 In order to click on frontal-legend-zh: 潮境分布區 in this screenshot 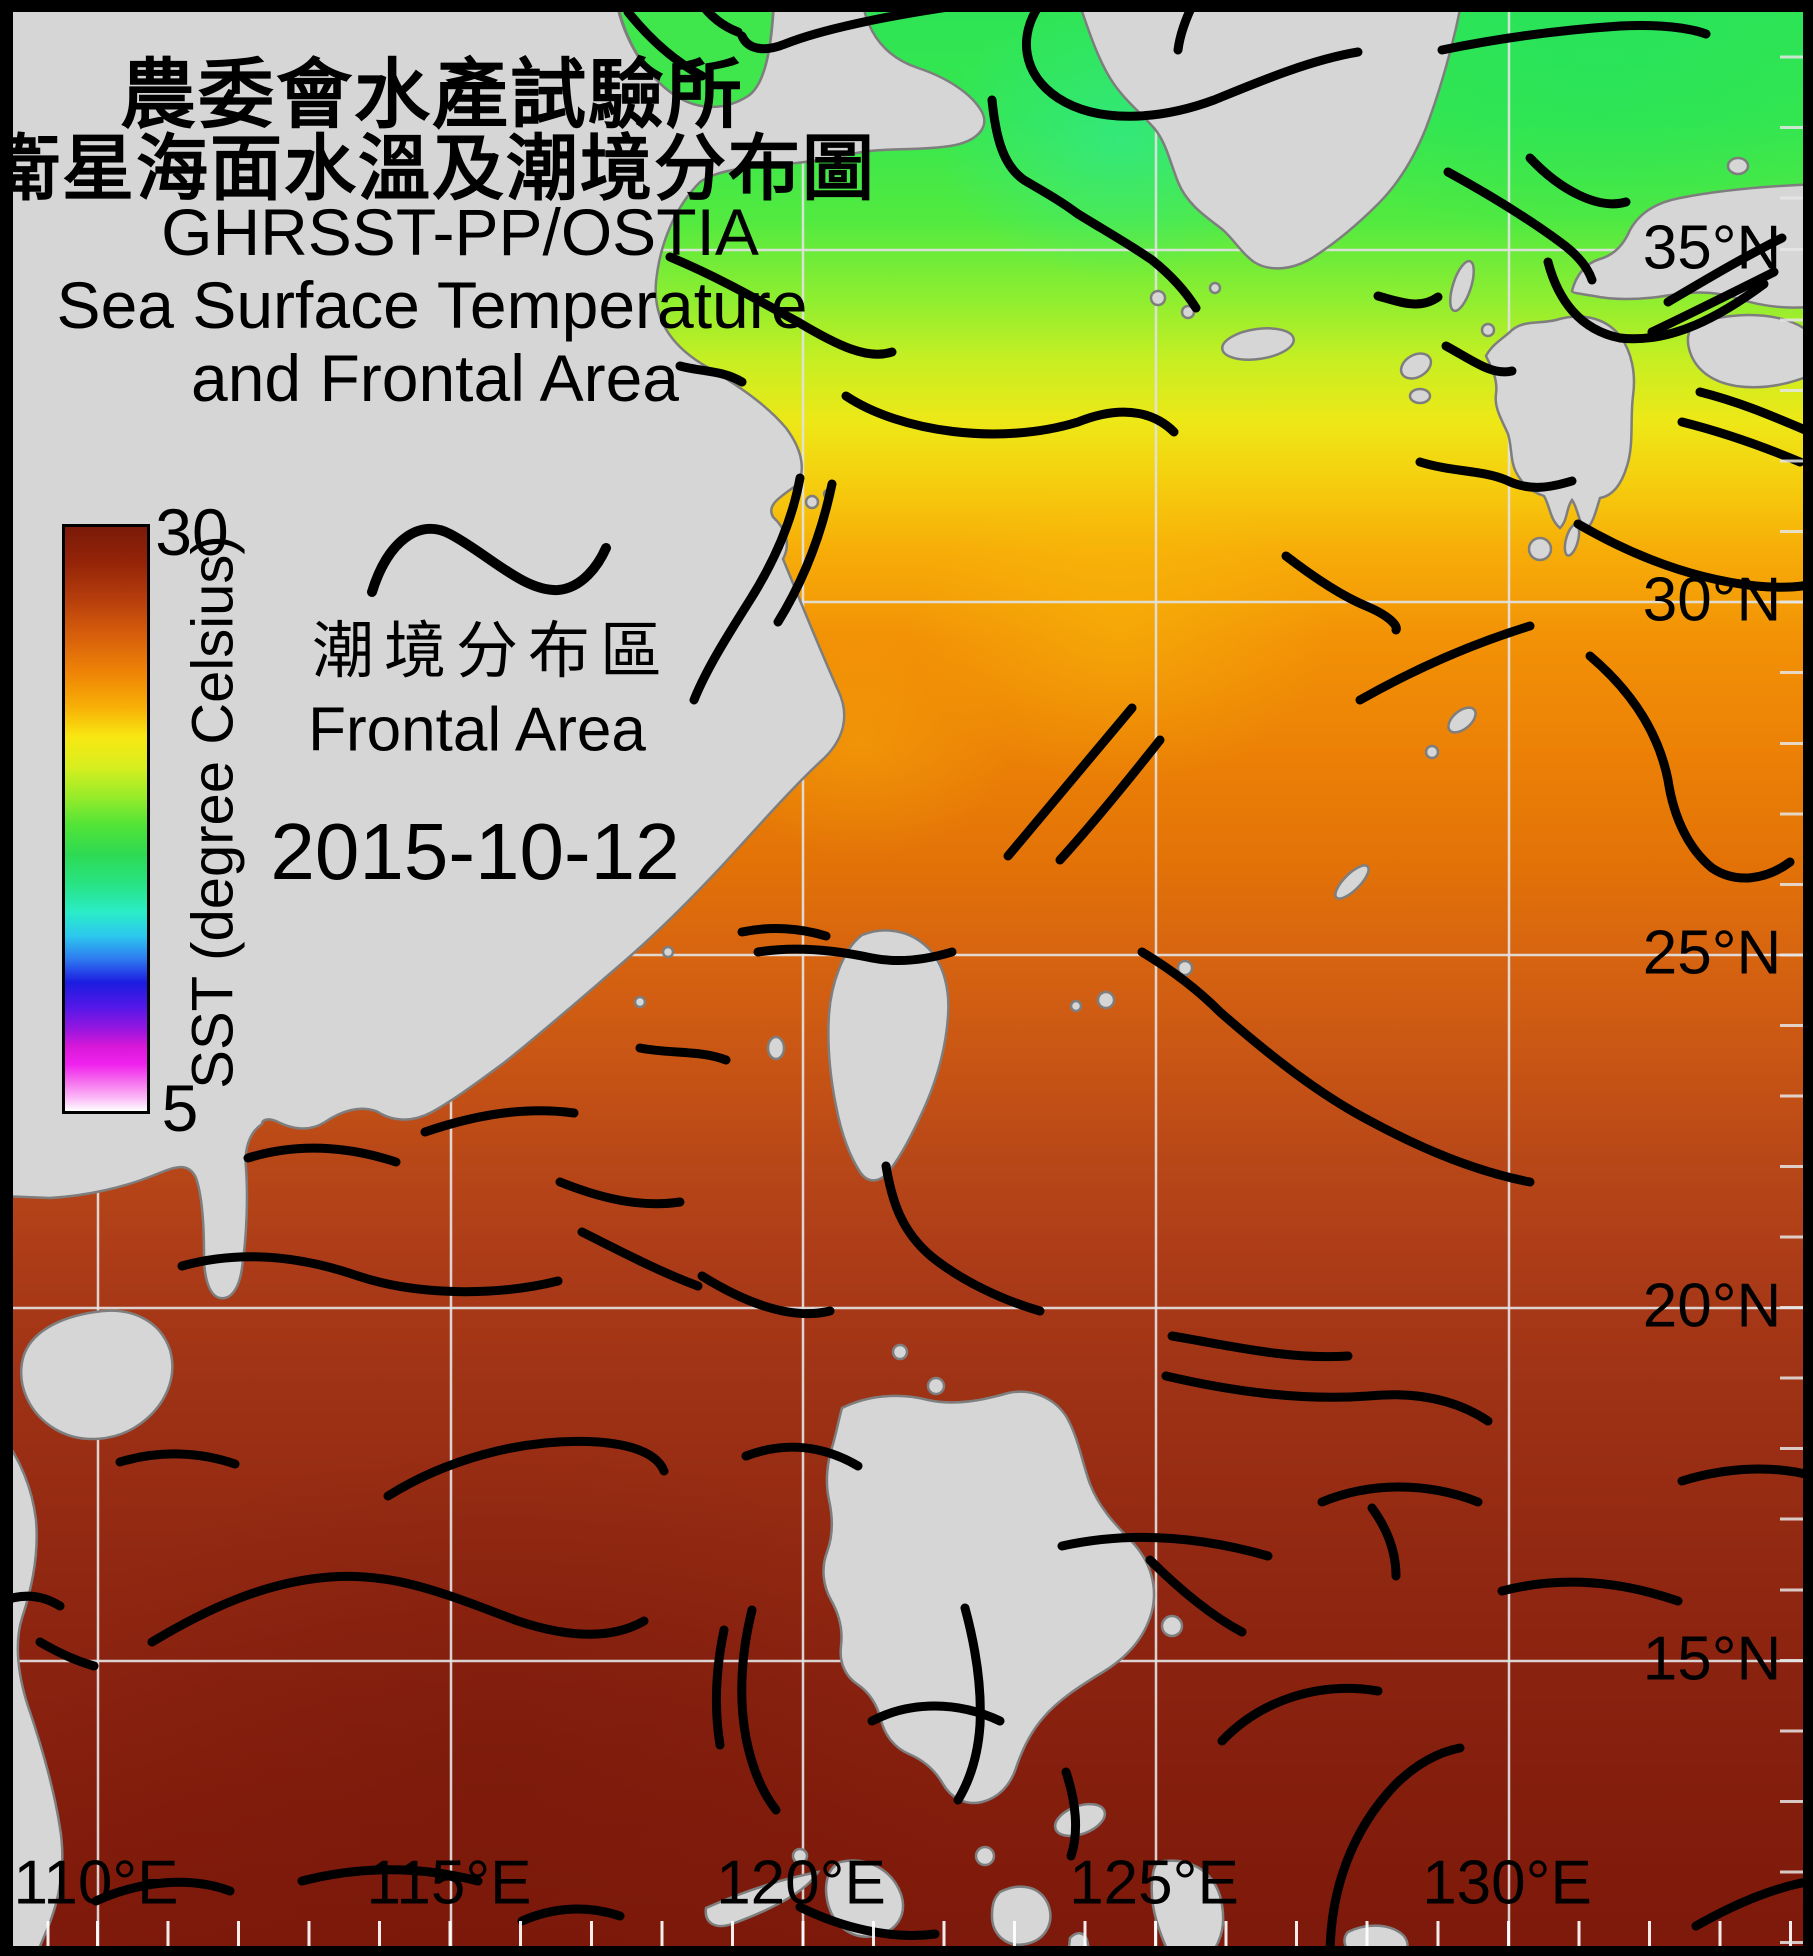, I will do `click(492, 651)`.